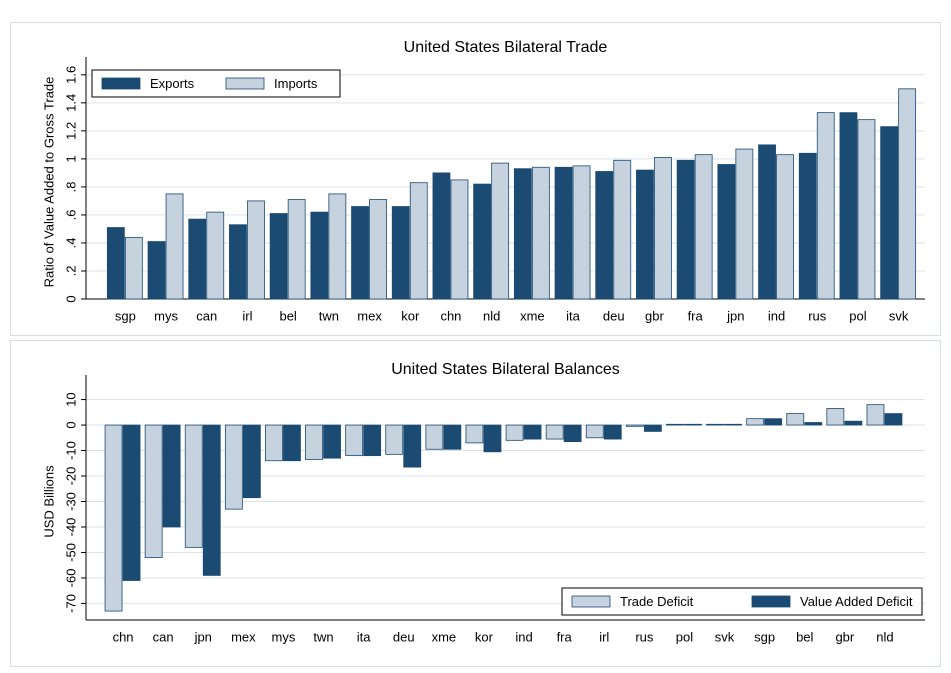 The width and height of the screenshot is (951, 673). I want to click on x-tick-label: chn, so click(123, 636).